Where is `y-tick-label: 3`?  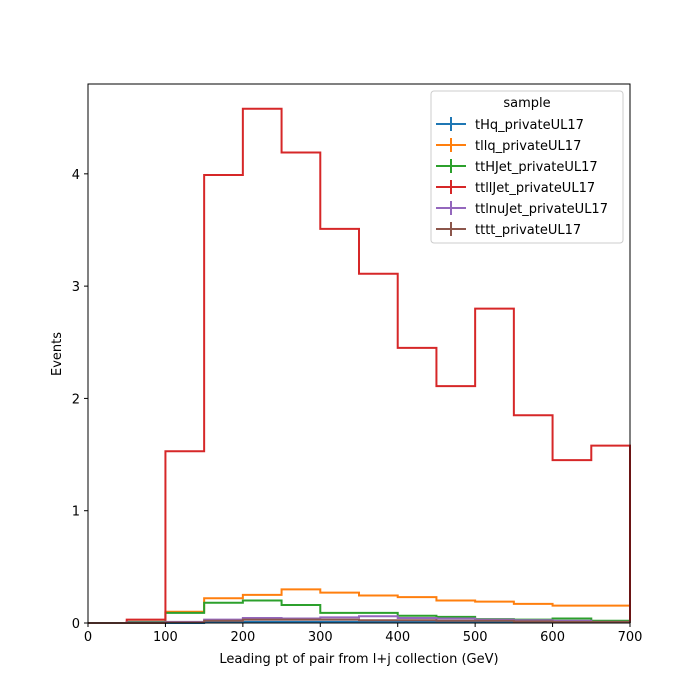 y-tick-label: 3 is located at coordinates (76, 287).